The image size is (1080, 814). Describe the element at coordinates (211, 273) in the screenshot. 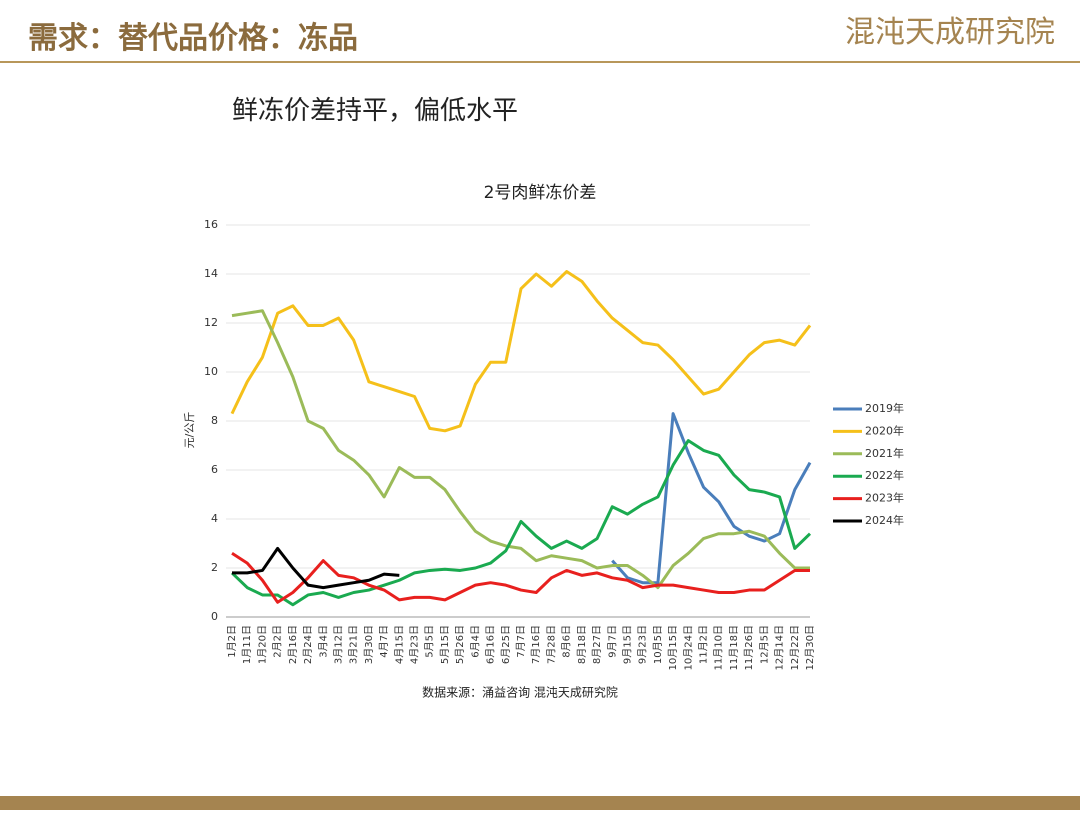

I see `y-tick-label: 14` at that location.